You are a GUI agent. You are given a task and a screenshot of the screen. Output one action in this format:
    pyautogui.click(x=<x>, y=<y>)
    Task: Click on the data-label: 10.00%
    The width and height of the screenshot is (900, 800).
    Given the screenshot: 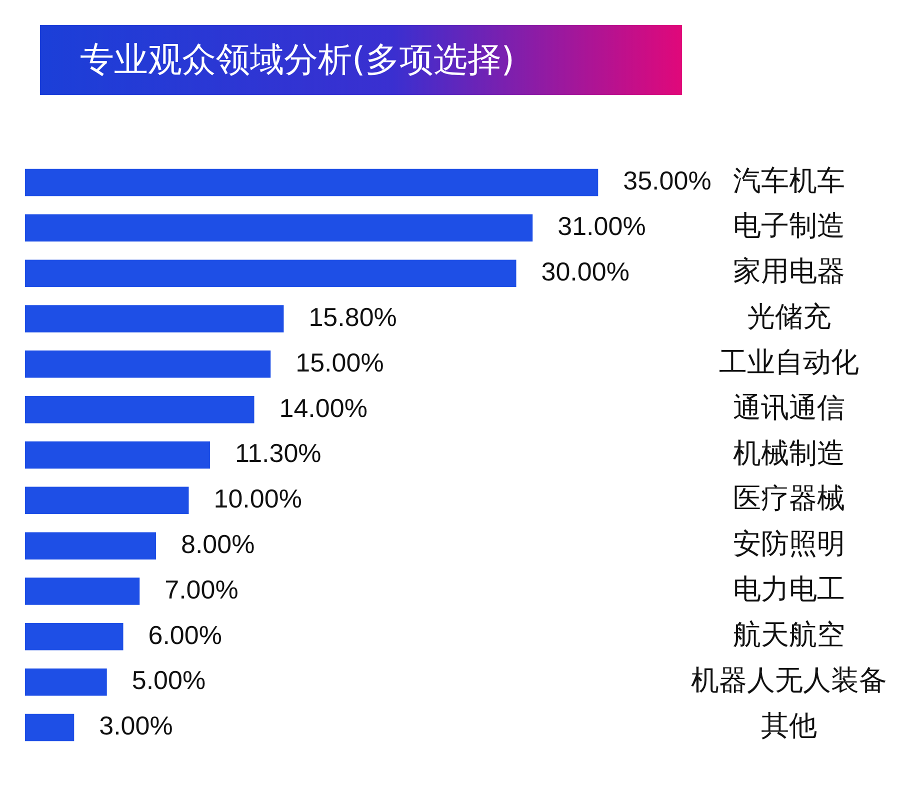 What is the action you would take?
    pyautogui.click(x=258, y=499)
    